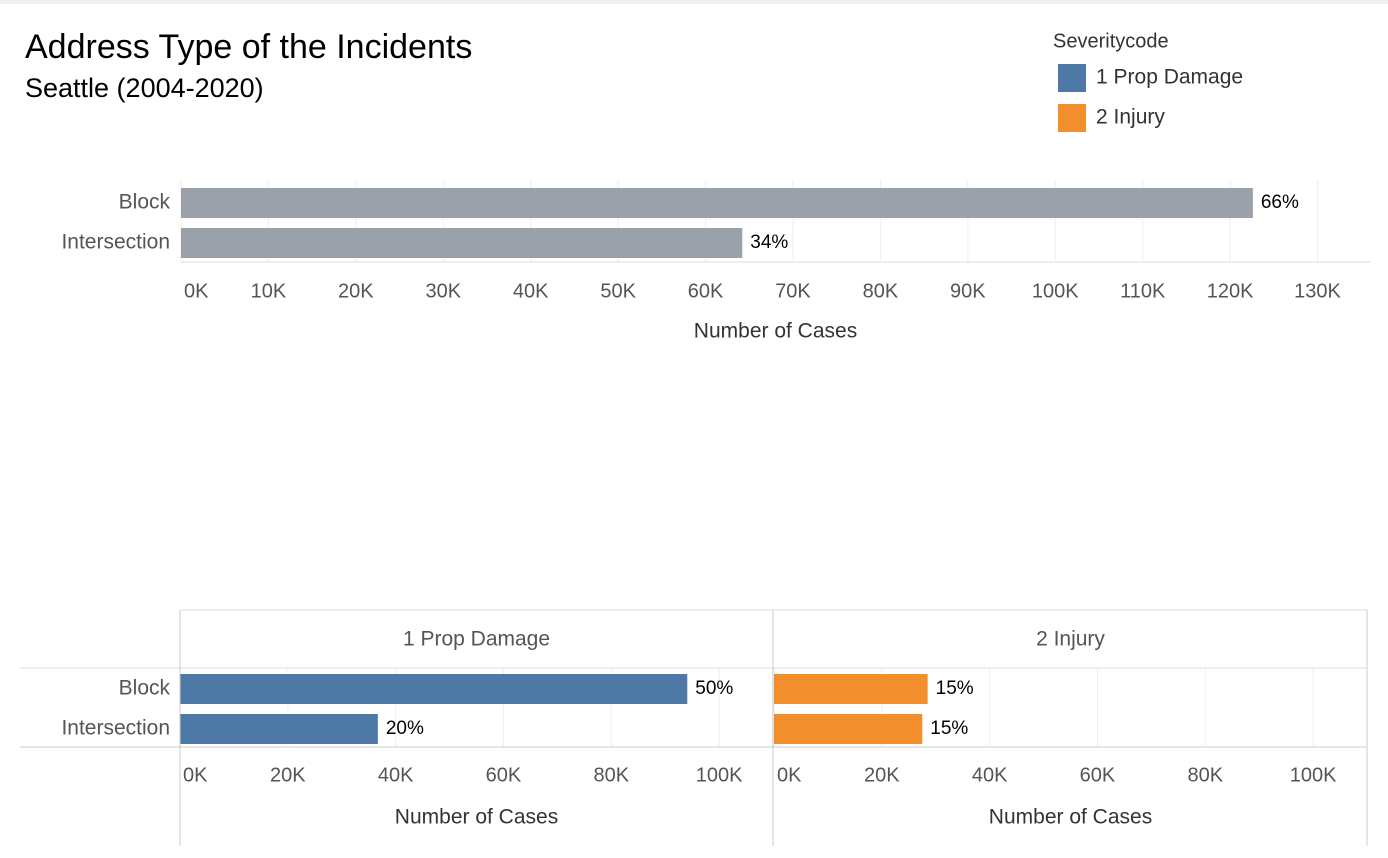  What do you see at coordinates (476, 639) in the screenshot?
I see `facet-header: 1 Prop Damage` at bounding box center [476, 639].